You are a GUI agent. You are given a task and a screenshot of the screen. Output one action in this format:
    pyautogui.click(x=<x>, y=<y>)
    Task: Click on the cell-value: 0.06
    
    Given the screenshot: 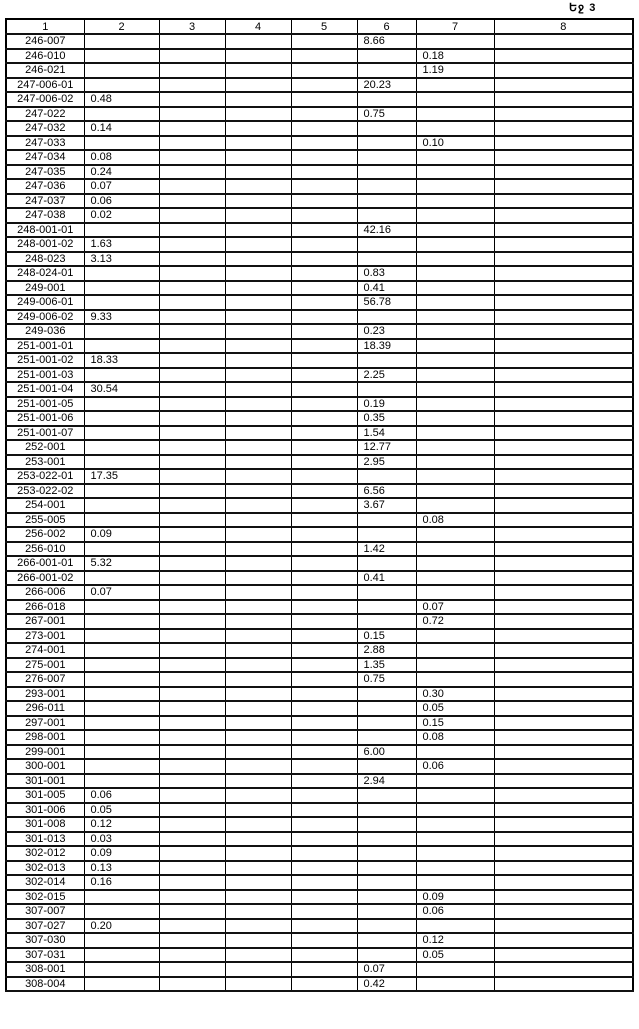 What is the action you would take?
    pyautogui.click(x=121, y=201)
    